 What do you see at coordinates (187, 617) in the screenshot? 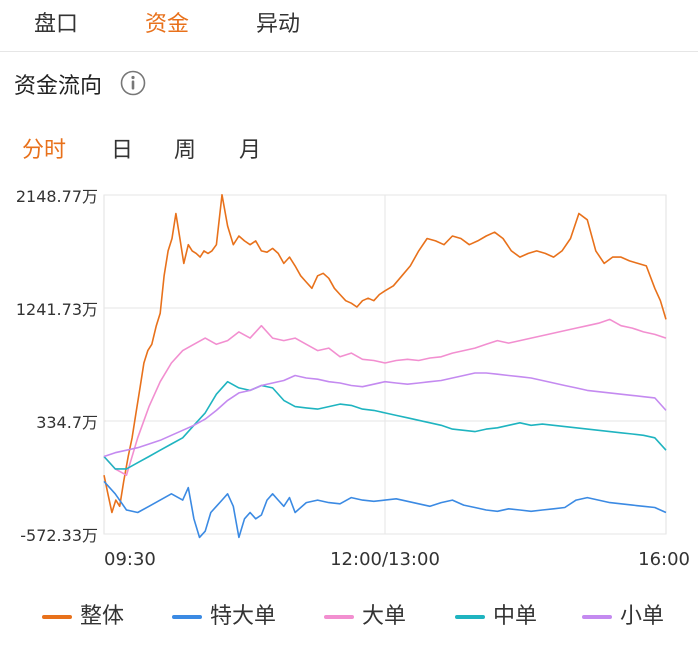
I see `legend-swatch-super-large` at bounding box center [187, 617].